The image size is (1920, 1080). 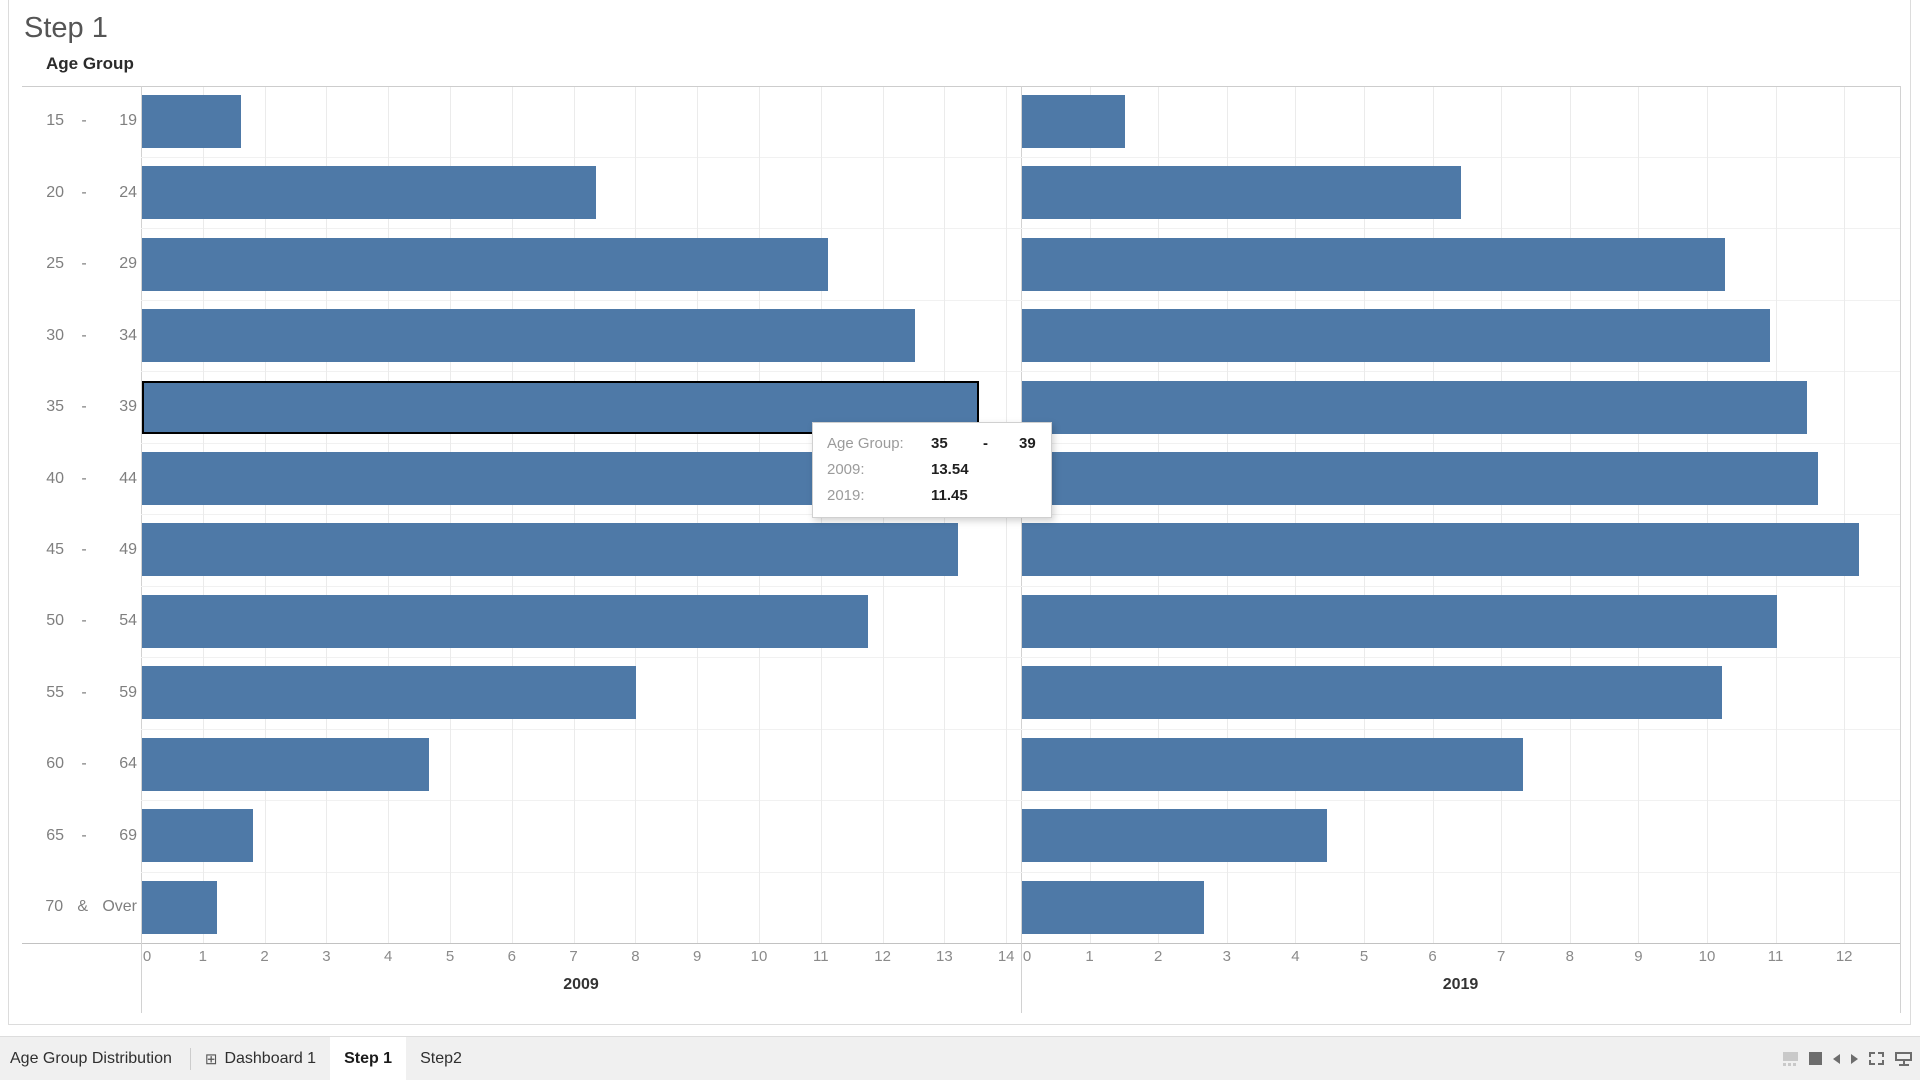 What do you see at coordinates (1006, 956) in the screenshot?
I see `axis-tick-2009-14: 14` at bounding box center [1006, 956].